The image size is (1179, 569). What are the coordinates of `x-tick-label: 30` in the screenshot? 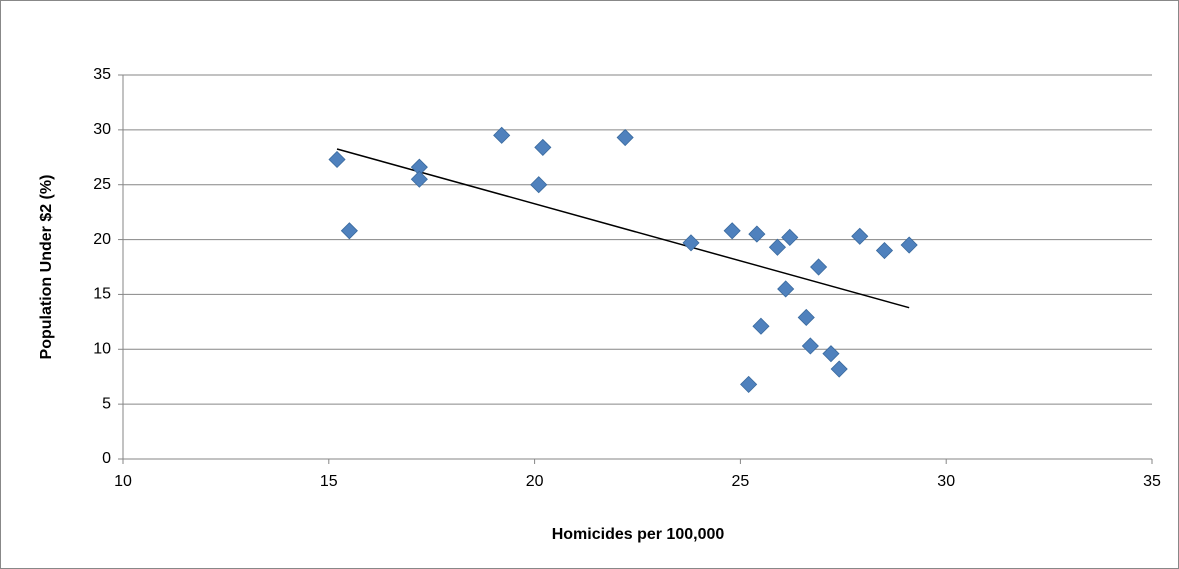 It's located at (946, 481).